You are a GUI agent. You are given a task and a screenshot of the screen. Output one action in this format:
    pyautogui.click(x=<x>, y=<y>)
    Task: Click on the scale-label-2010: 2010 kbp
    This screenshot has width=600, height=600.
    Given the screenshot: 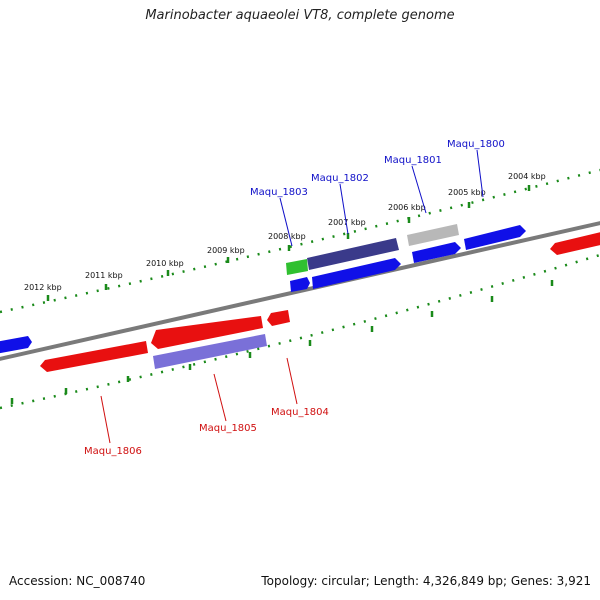 What is the action you would take?
    pyautogui.click(x=165, y=263)
    